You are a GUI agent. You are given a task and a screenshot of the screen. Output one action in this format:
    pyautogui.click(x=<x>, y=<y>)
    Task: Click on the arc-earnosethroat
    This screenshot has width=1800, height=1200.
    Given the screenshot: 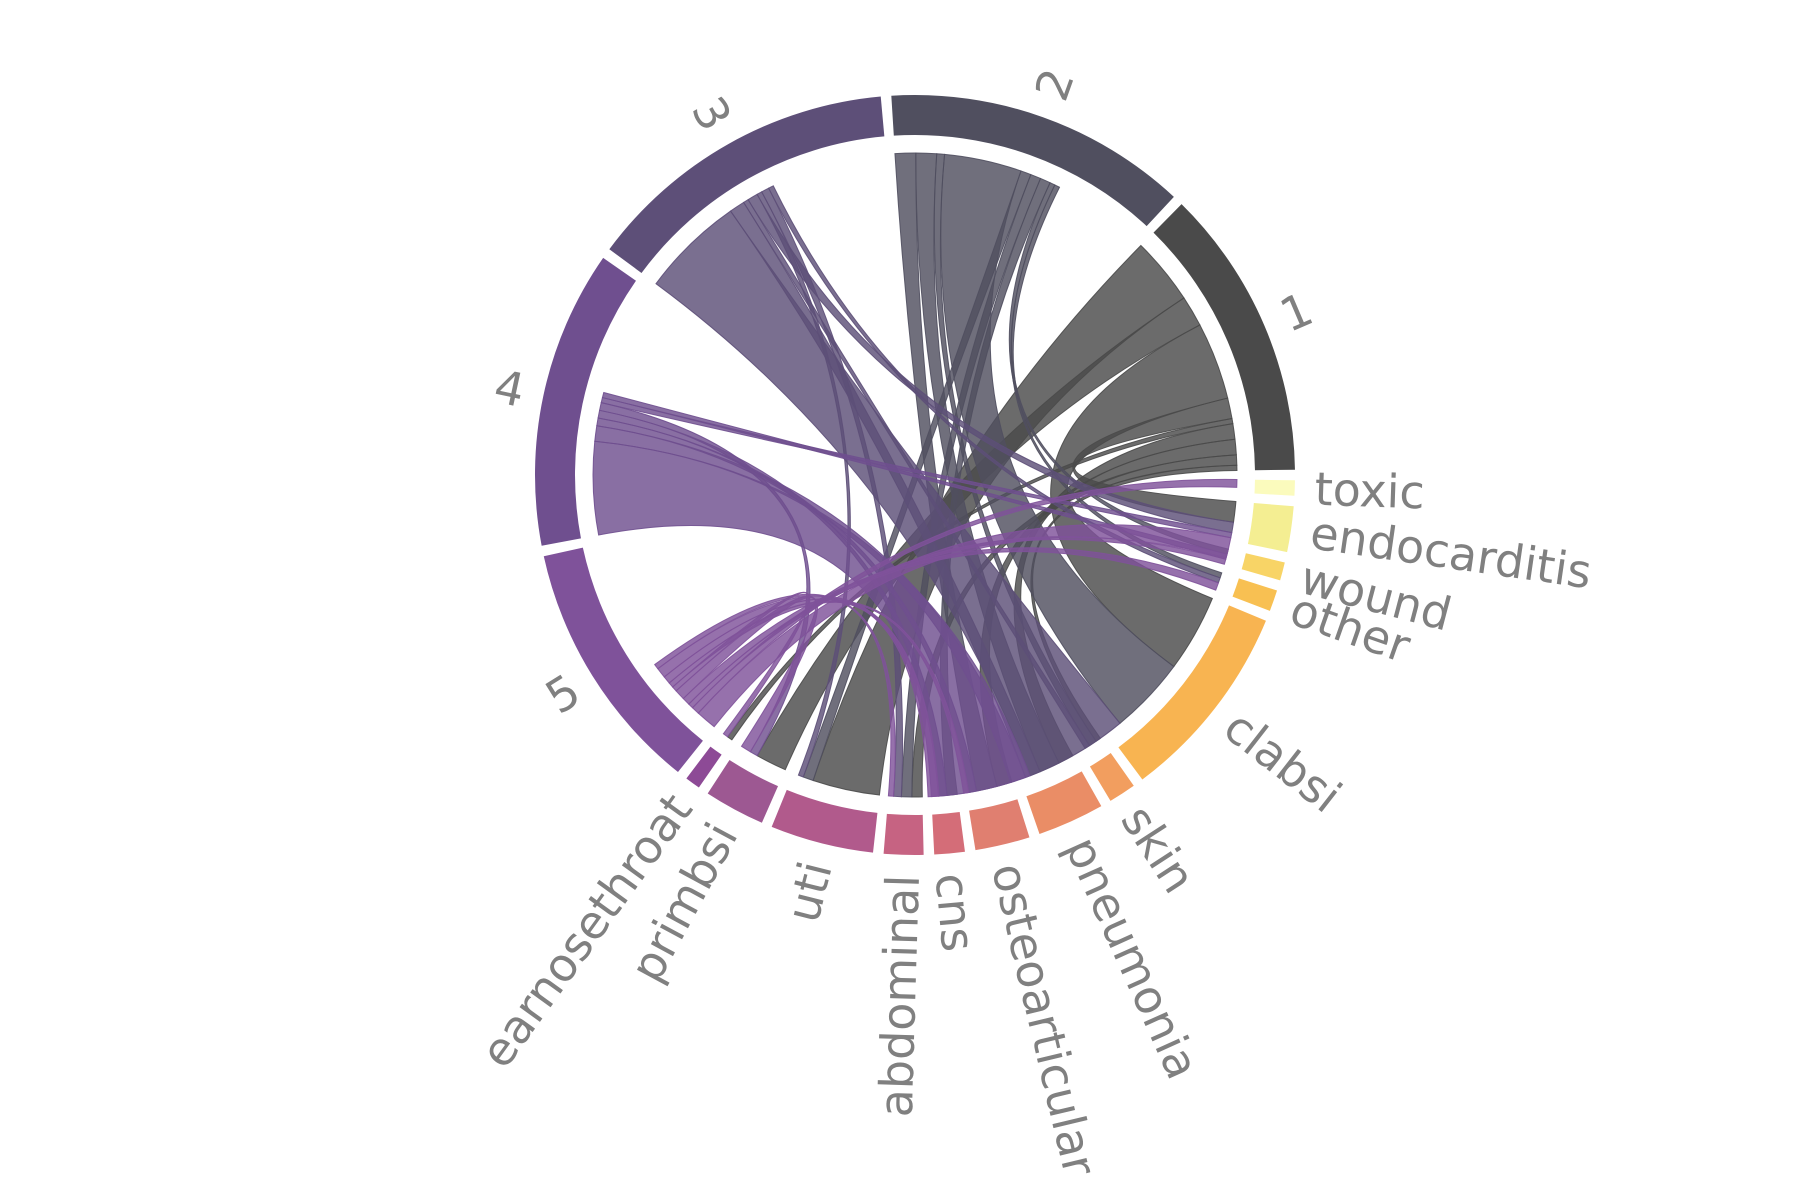 What is the action you would take?
    pyautogui.click(x=704, y=767)
    